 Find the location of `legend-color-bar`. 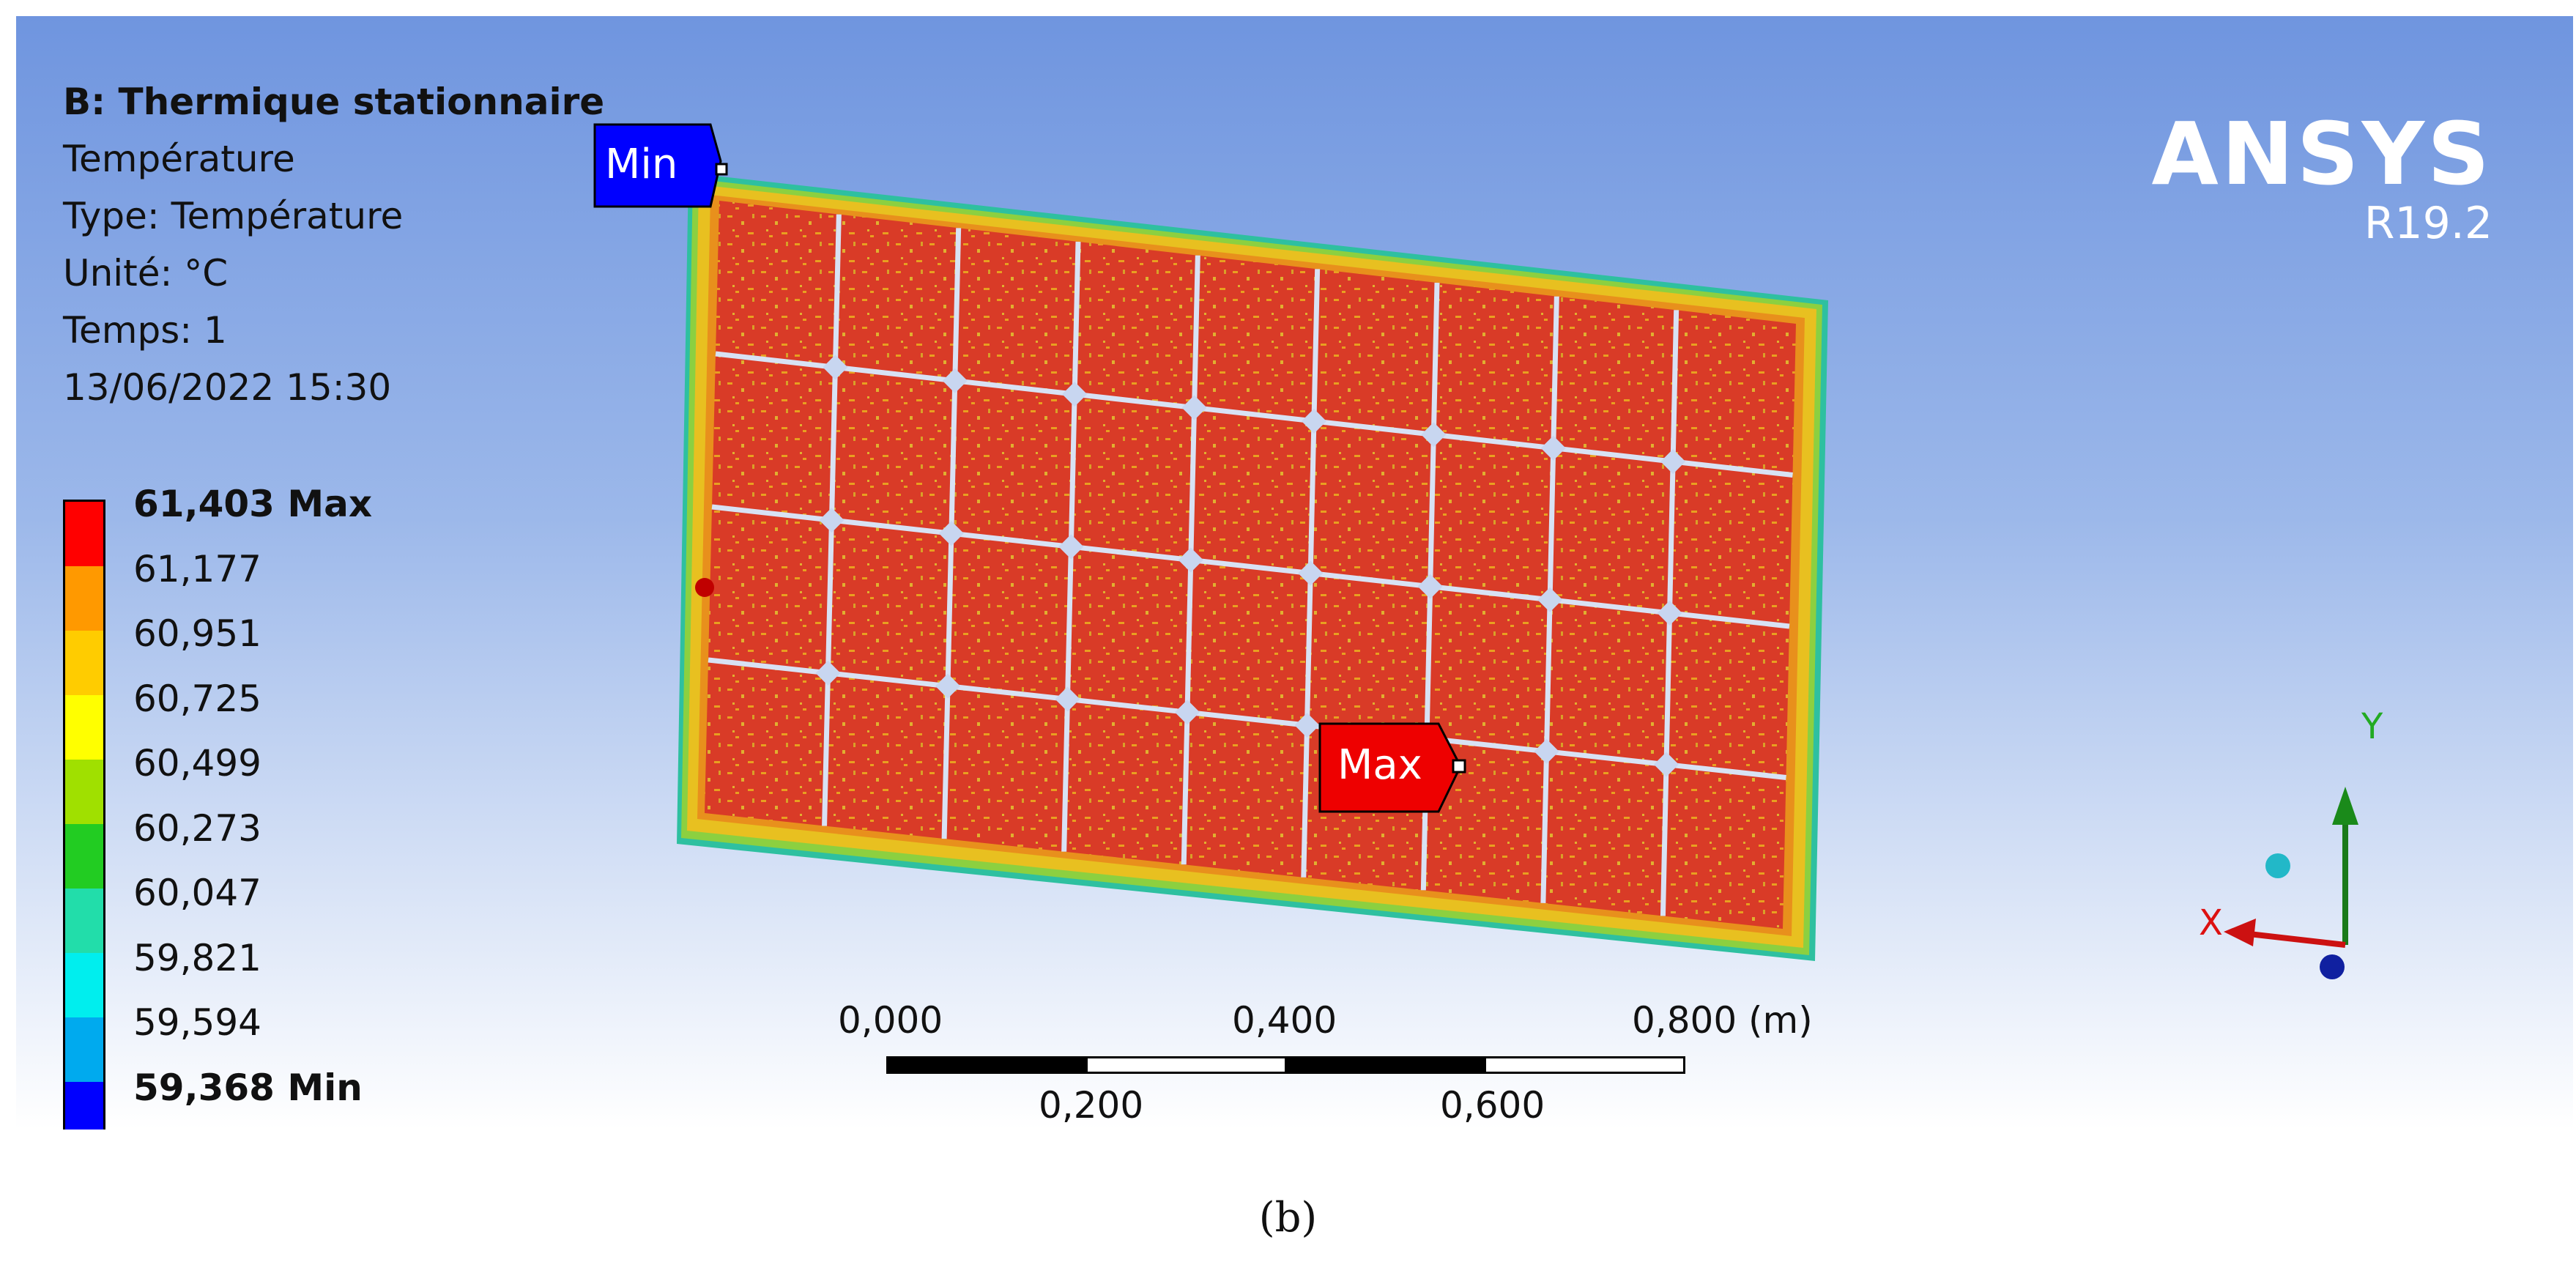

legend-color-bar is located at coordinates (84, 815).